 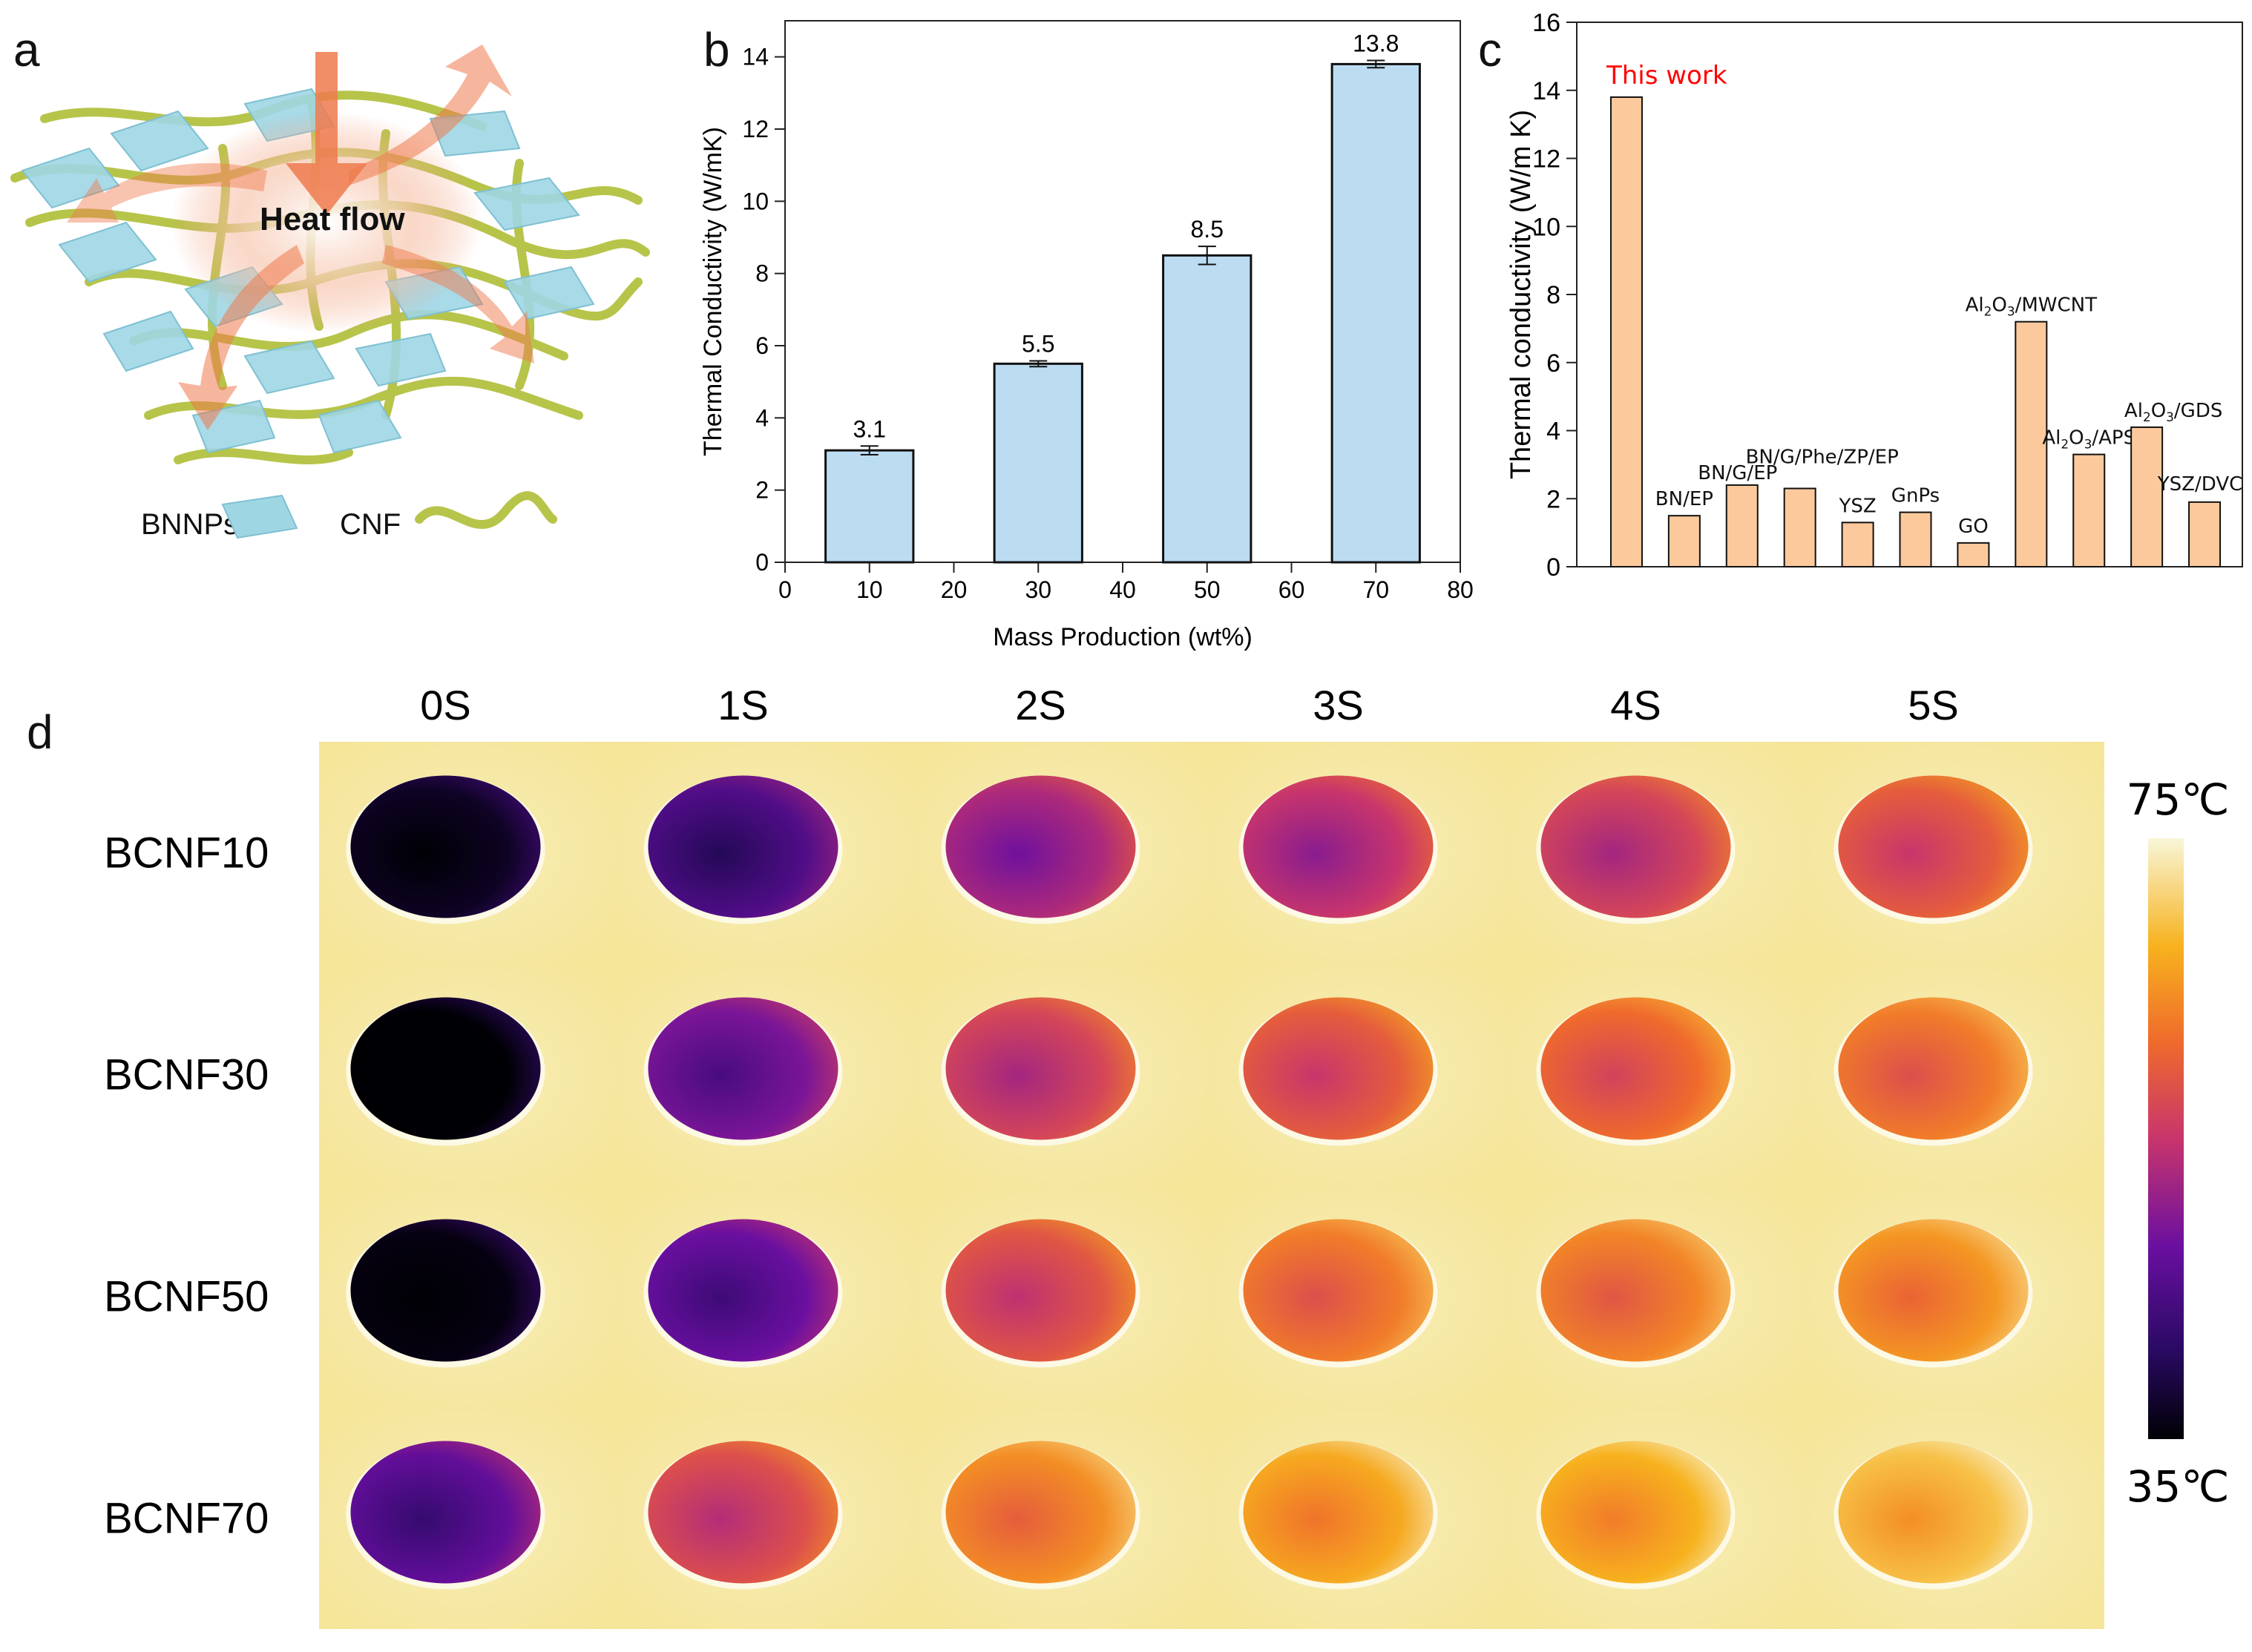 I want to click on heat-flow-arrows, so click(x=300, y=237).